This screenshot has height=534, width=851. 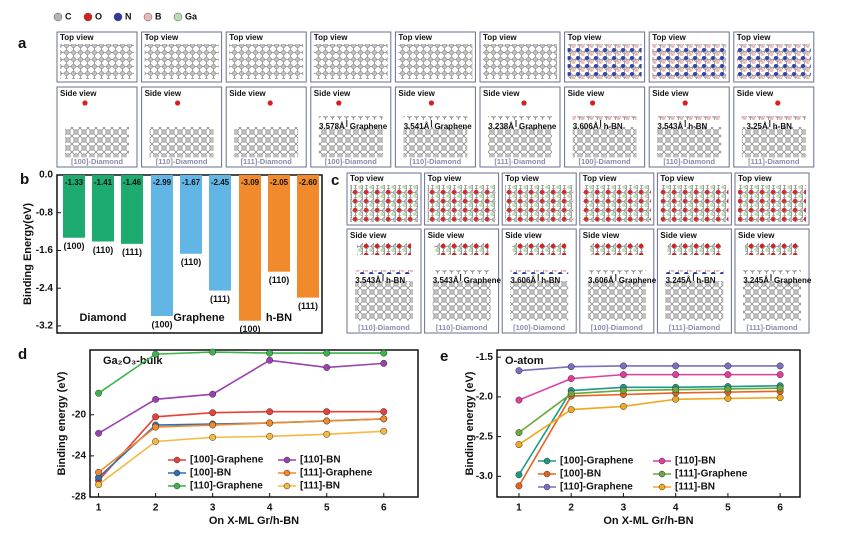 What do you see at coordinates (596, 487) in the screenshot?
I see `legend-label: [110]-Graphene` at bounding box center [596, 487].